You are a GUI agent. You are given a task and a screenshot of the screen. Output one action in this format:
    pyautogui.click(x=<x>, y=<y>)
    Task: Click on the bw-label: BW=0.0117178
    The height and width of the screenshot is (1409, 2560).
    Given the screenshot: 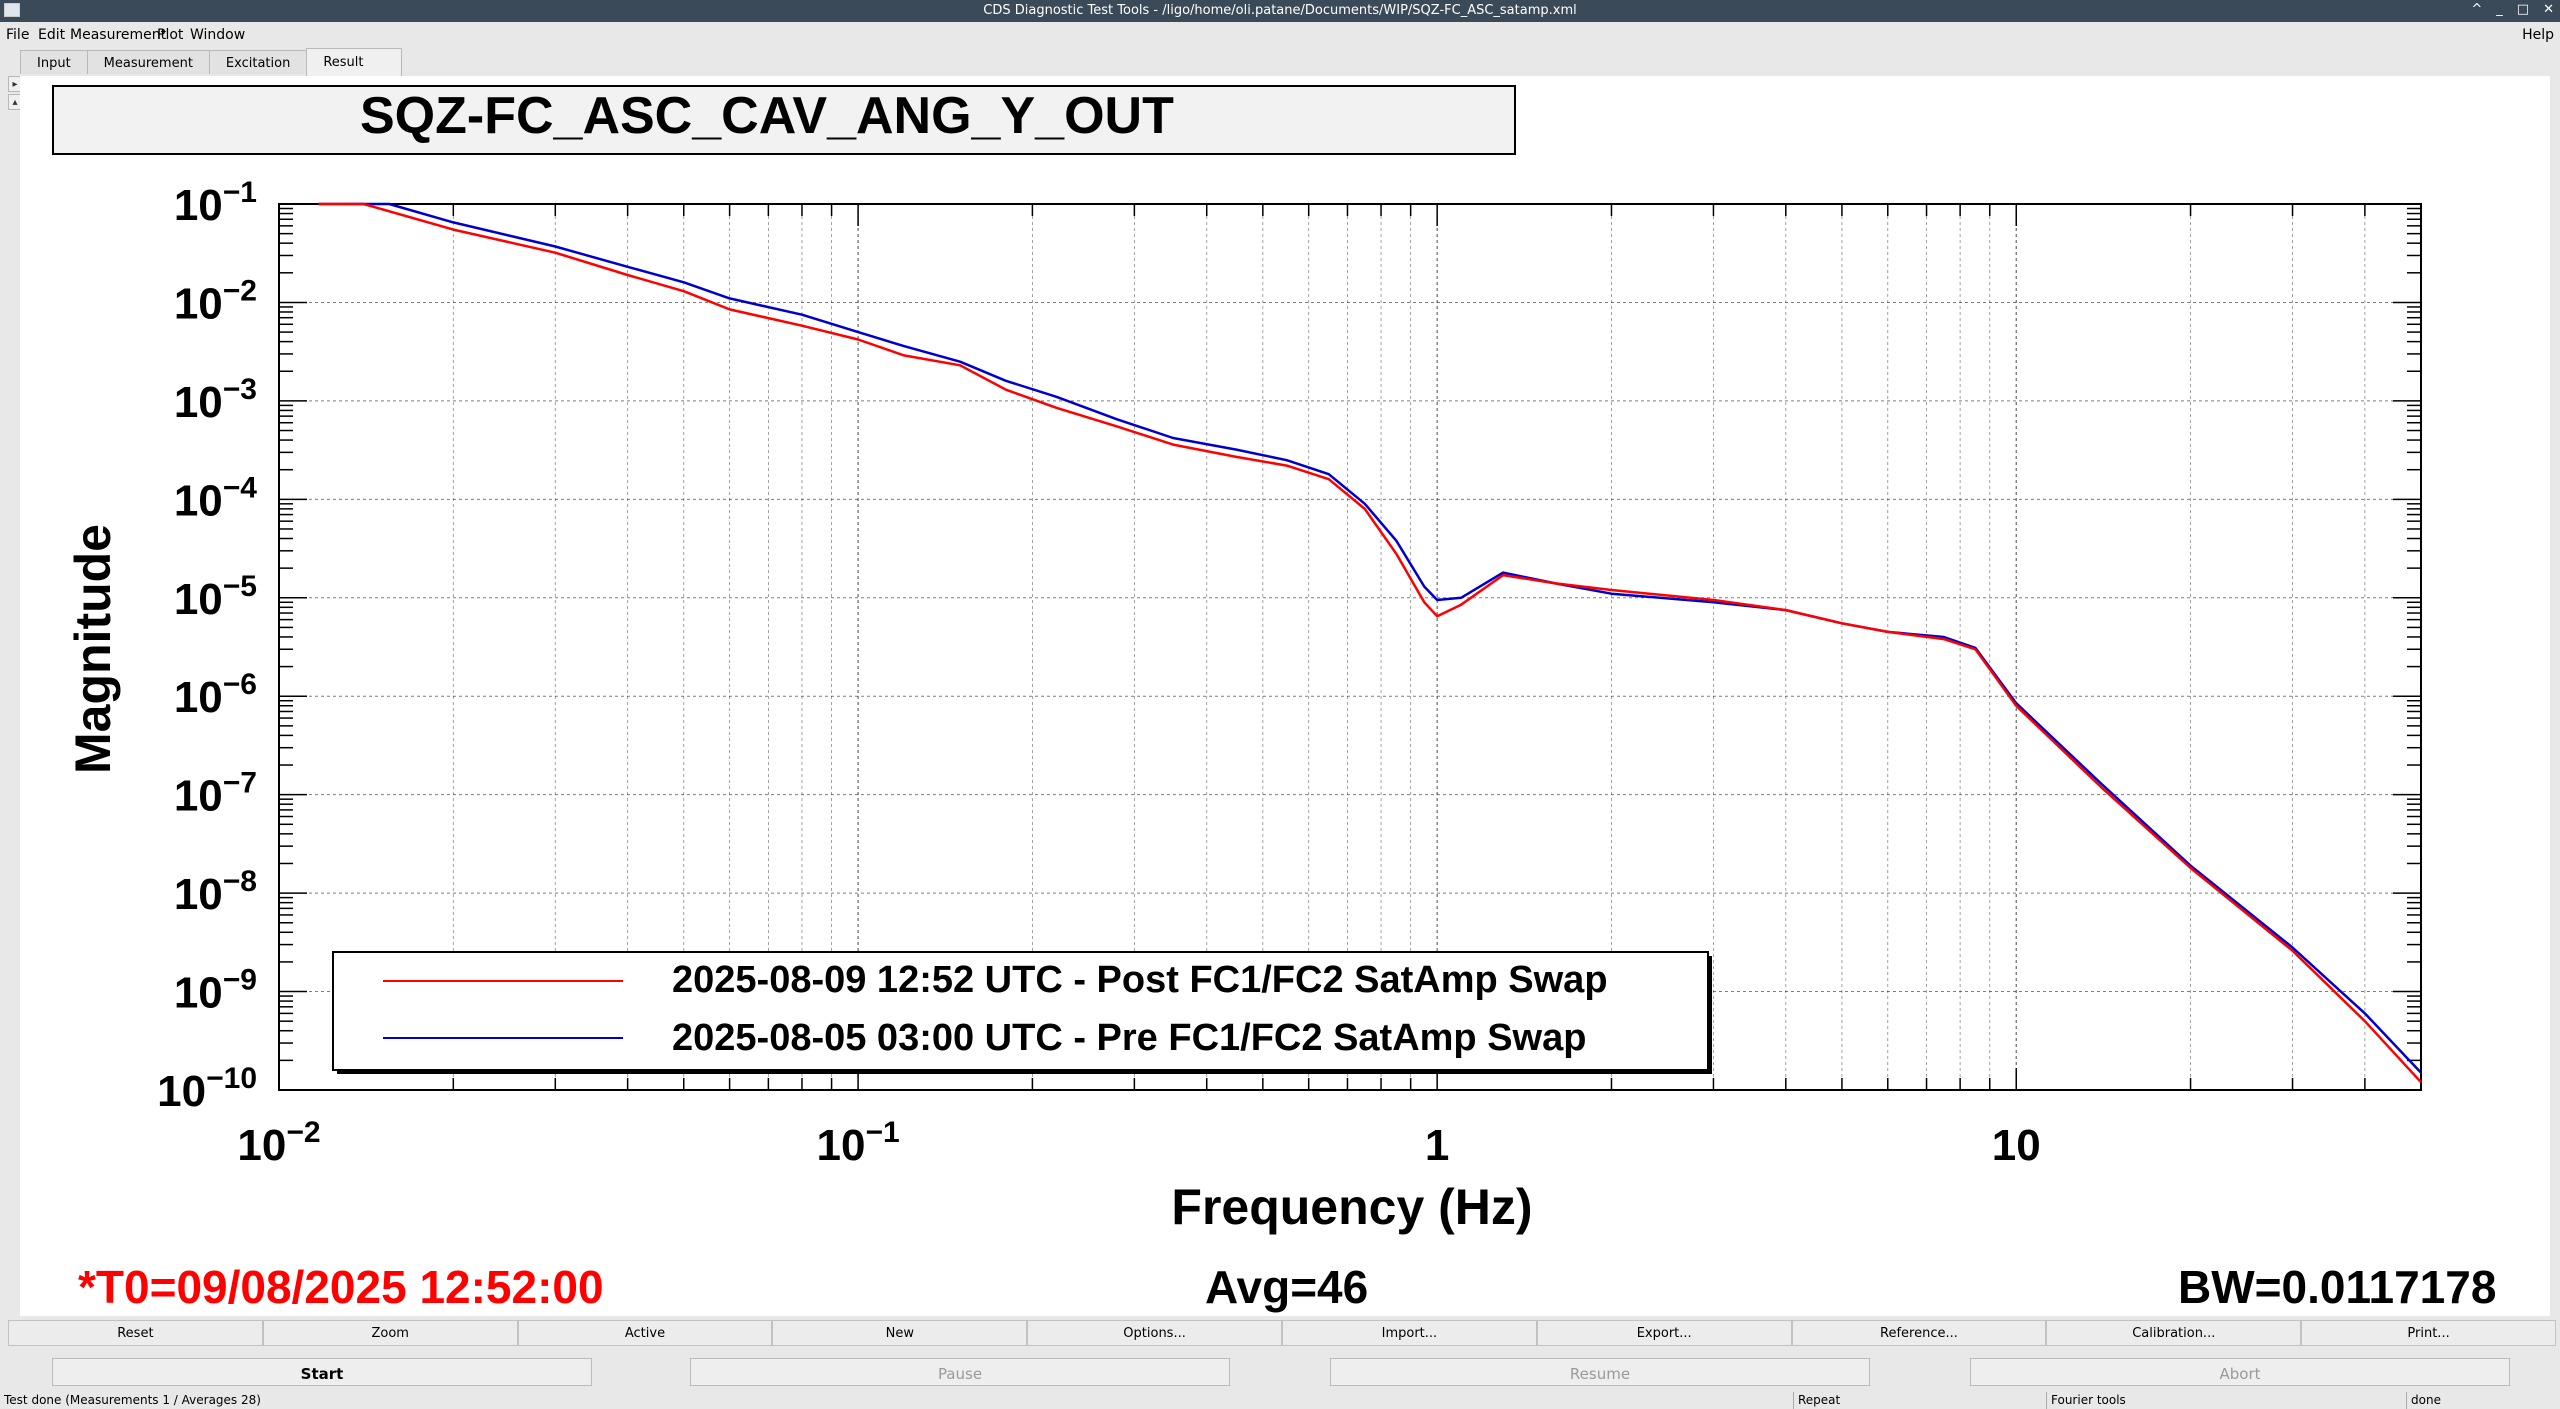 What is the action you would take?
    pyautogui.click(x=2337, y=1287)
    